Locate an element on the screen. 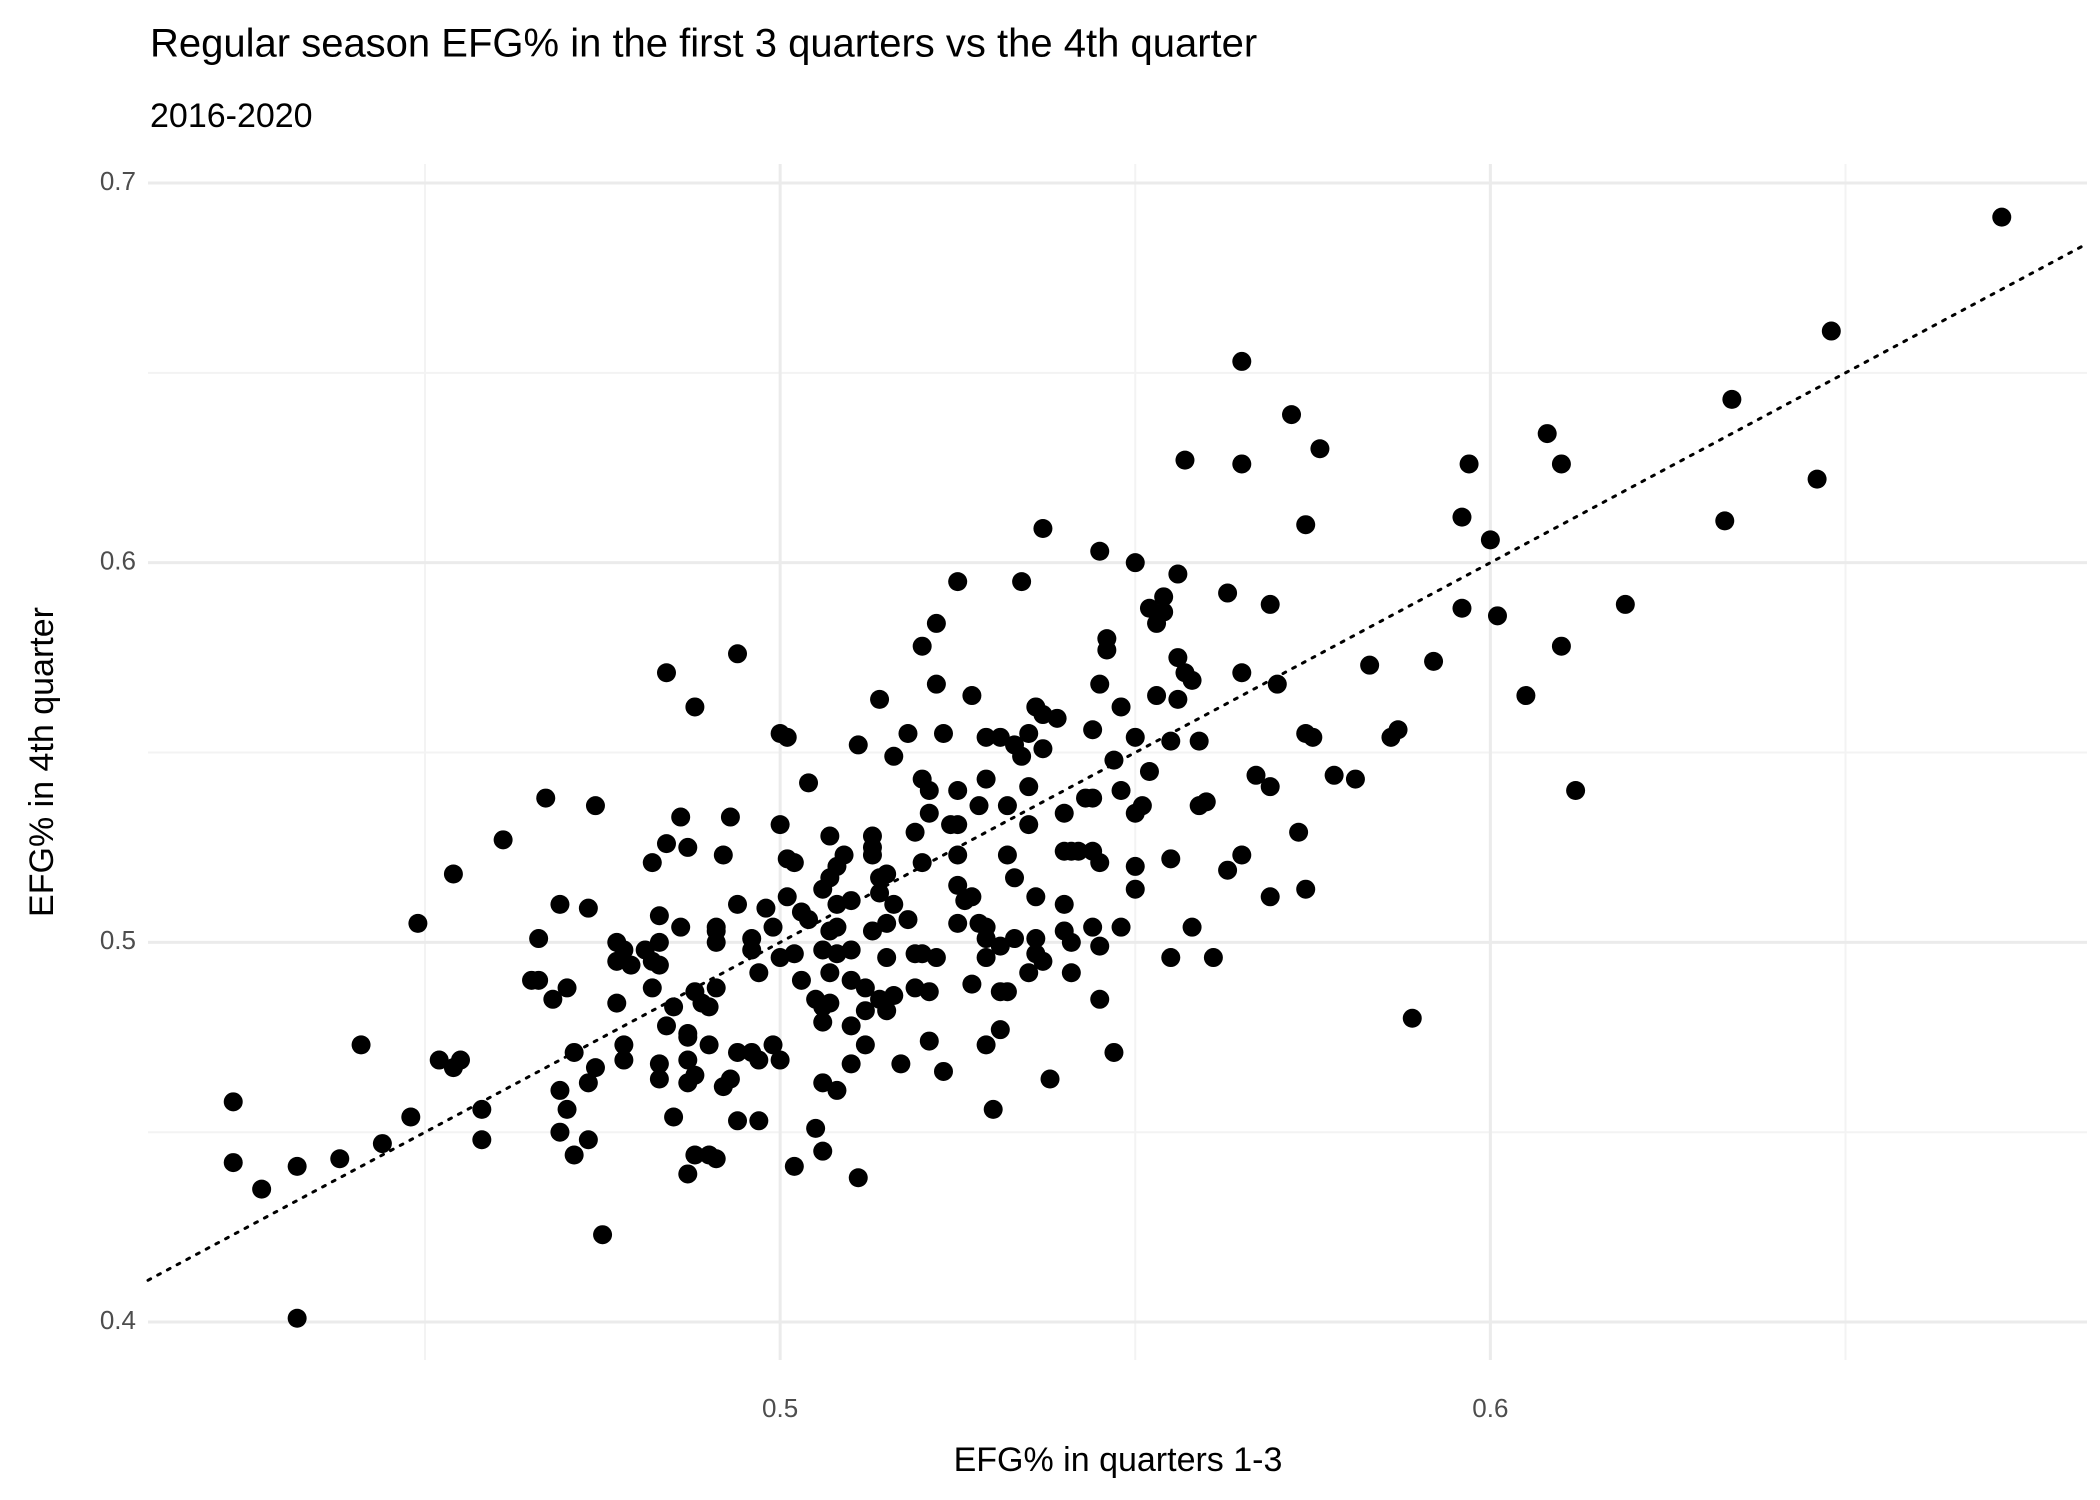  y-tick-label: 0.4 is located at coordinates (118, 1320).